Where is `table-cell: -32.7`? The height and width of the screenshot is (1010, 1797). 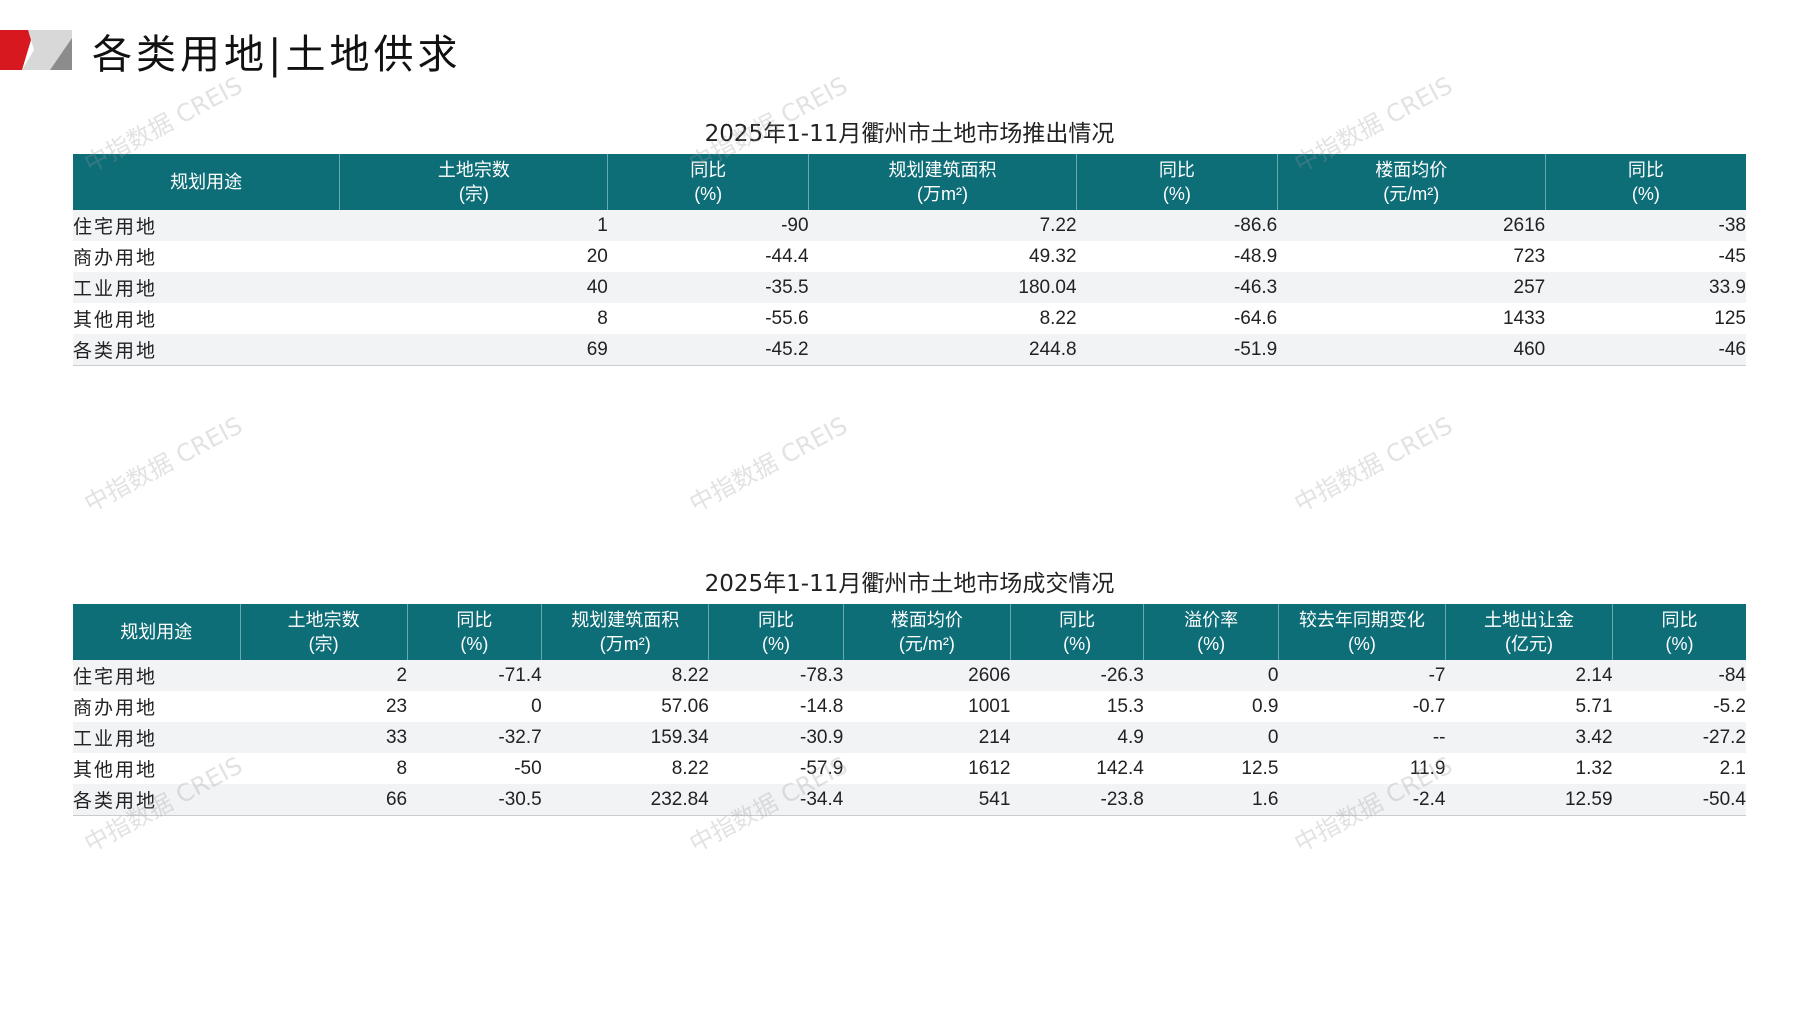
table-cell: -32.7 is located at coordinates (474, 737).